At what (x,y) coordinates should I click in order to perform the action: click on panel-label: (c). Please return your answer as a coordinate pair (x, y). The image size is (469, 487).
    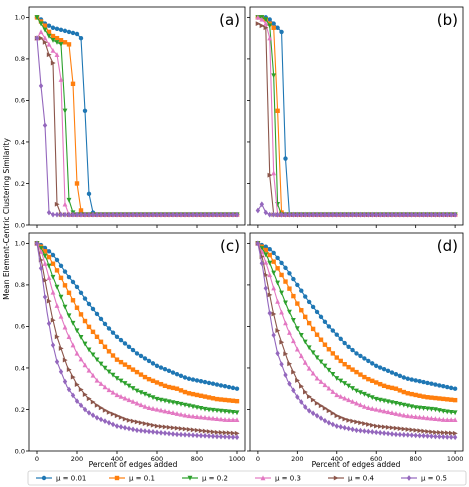
    Looking at the image, I should click on (230, 246).